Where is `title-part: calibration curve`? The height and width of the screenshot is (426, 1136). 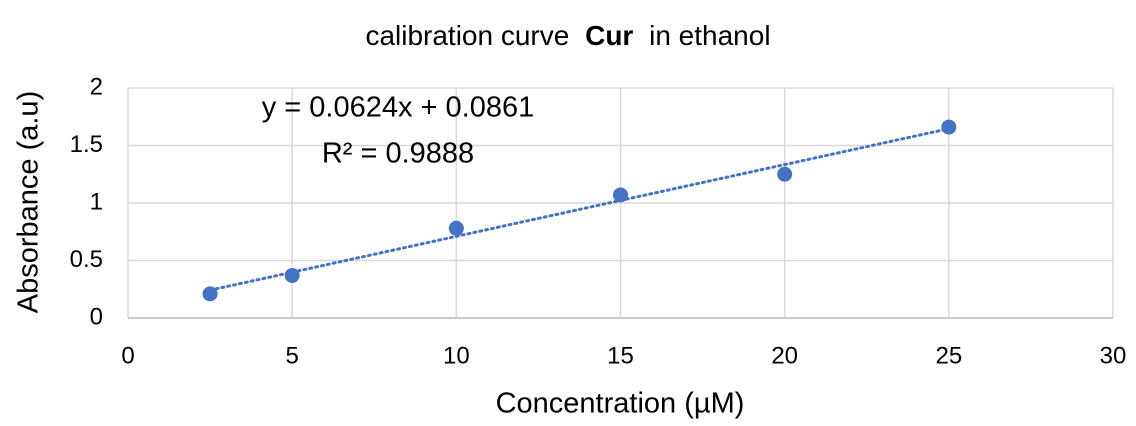 title-part: calibration curve is located at coordinates (467, 35).